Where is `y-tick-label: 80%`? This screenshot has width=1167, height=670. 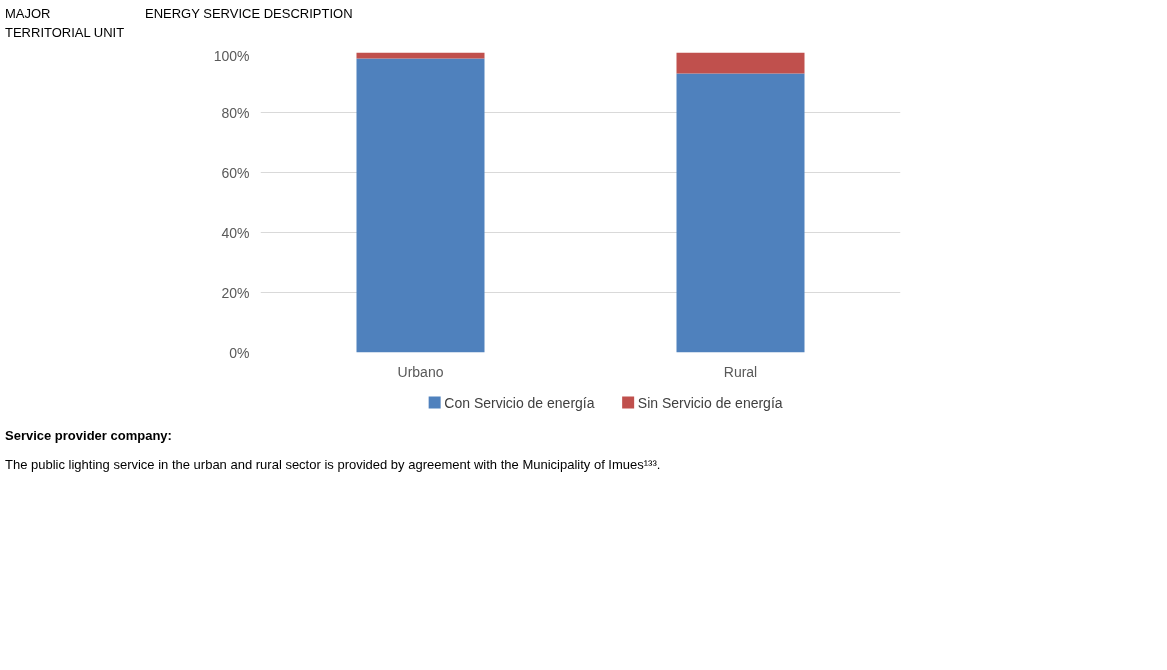
y-tick-label: 80% is located at coordinates (235, 112).